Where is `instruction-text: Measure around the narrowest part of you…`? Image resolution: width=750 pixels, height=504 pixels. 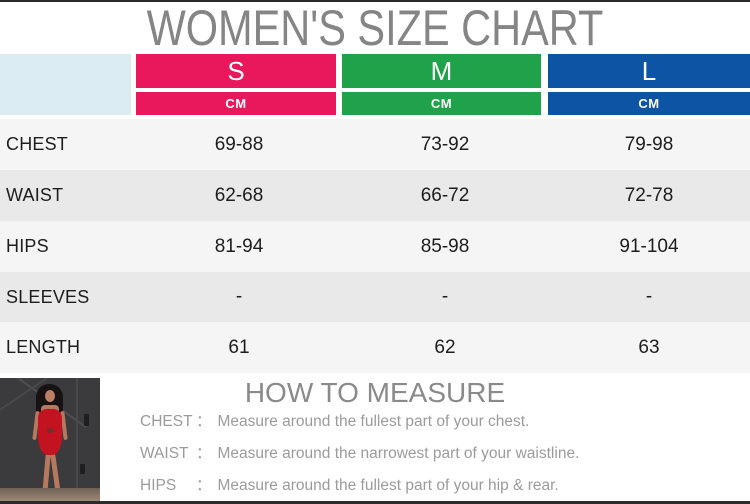
instruction-text: Measure around the narrowest part of you… is located at coordinates (398, 453).